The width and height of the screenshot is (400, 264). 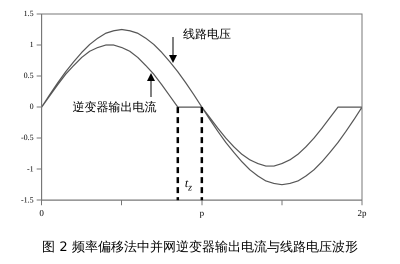 I want to click on y-tick-label: 0.5, so click(x=29, y=75).